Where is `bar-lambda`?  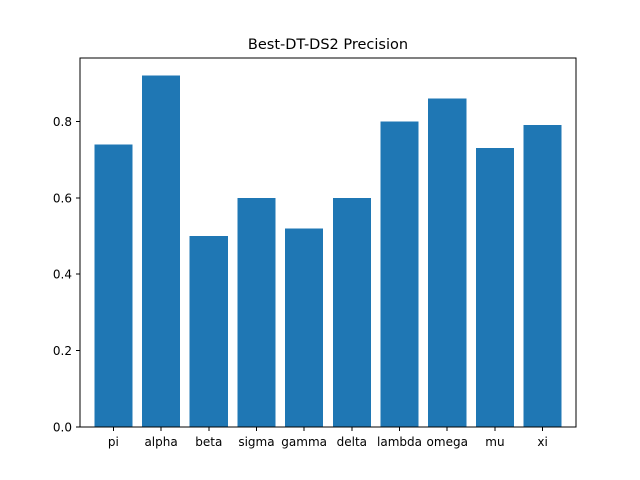
bar-lambda is located at coordinates (399, 274).